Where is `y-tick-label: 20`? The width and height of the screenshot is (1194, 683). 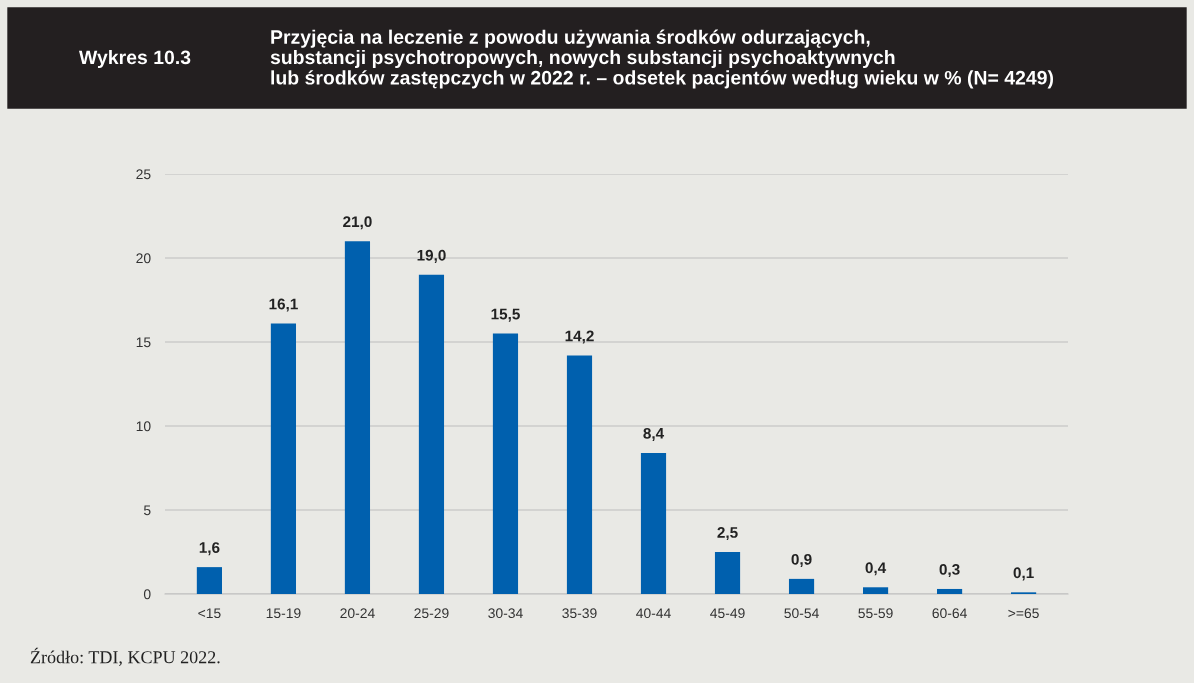
y-tick-label: 20 is located at coordinates (143, 258).